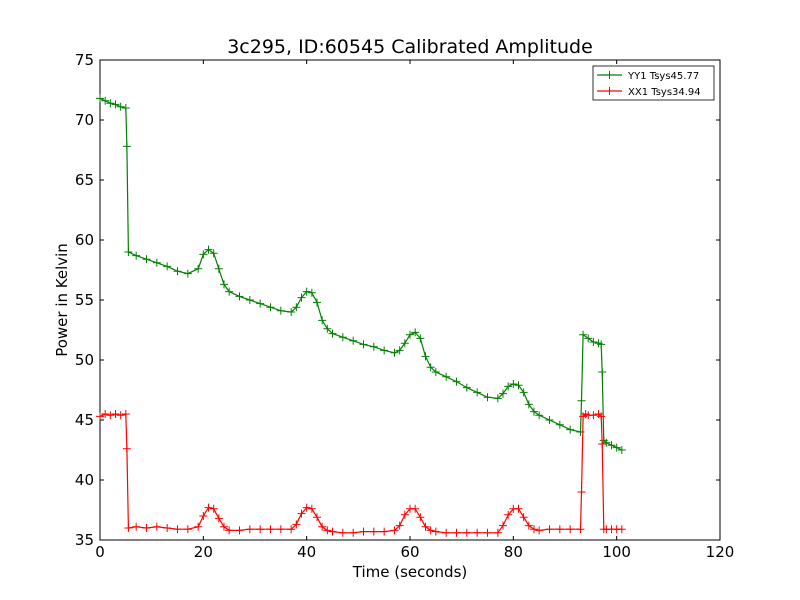  What do you see at coordinates (663, 76) in the screenshot?
I see `legend-label: YY1 Tsys45.77` at bounding box center [663, 76].